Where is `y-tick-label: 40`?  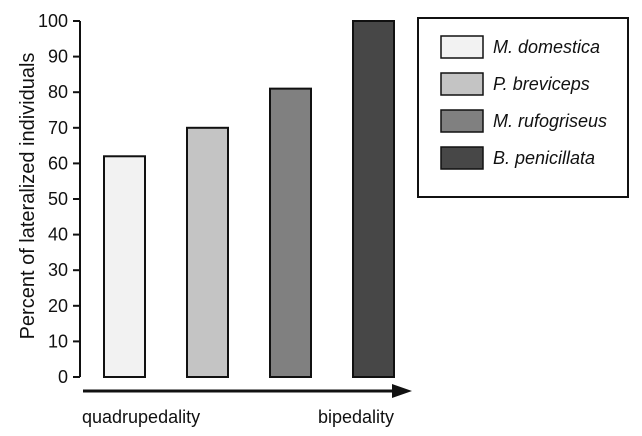 y-tick-label: 40 is located at coordinates (58, 235).